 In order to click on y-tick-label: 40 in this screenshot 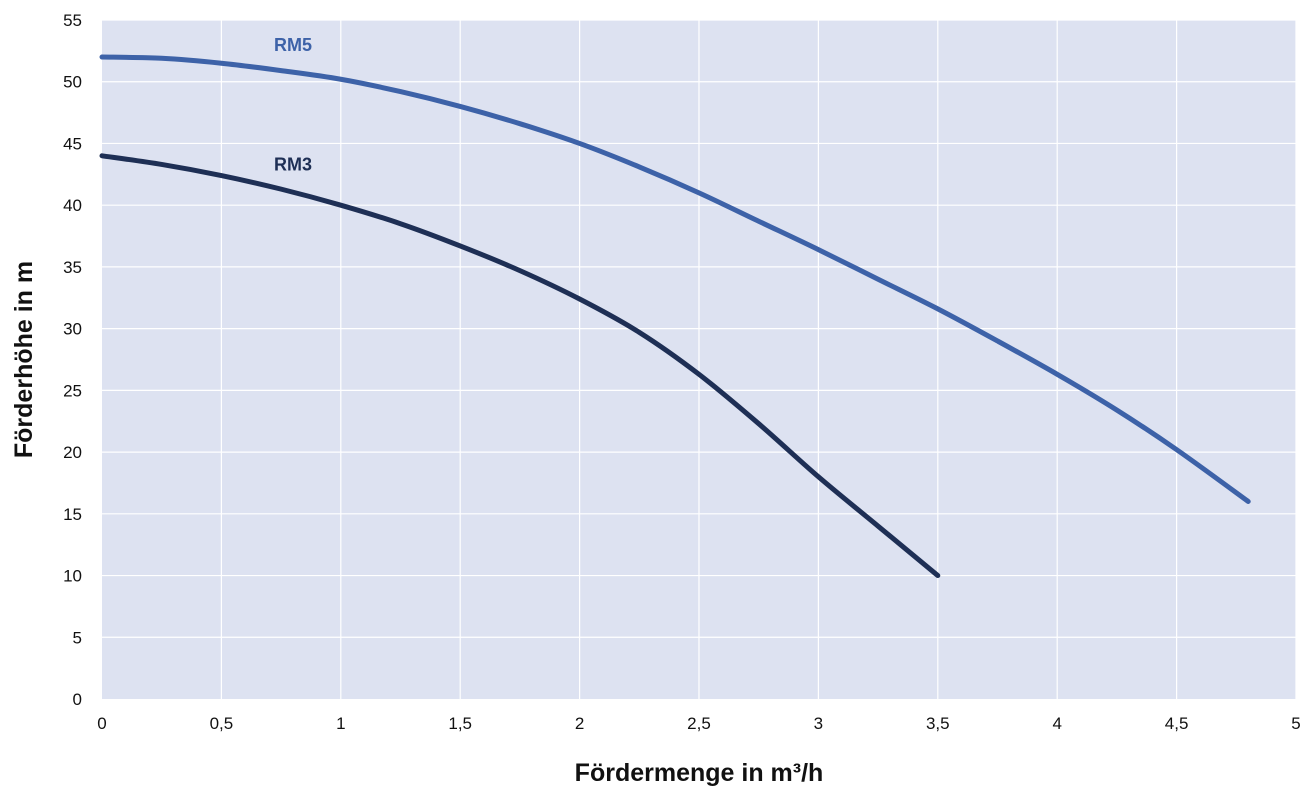, I will do `click(72, 205)`.